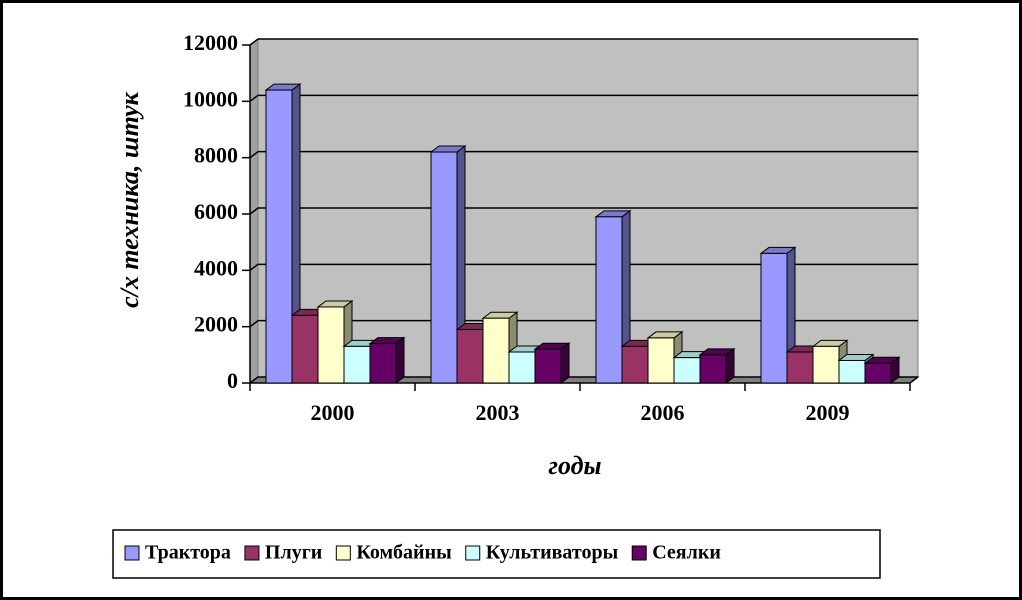 The height and width of the screenshot is (600, 1022). I want to click on y-tick-label: 10000, so click(210, 98).